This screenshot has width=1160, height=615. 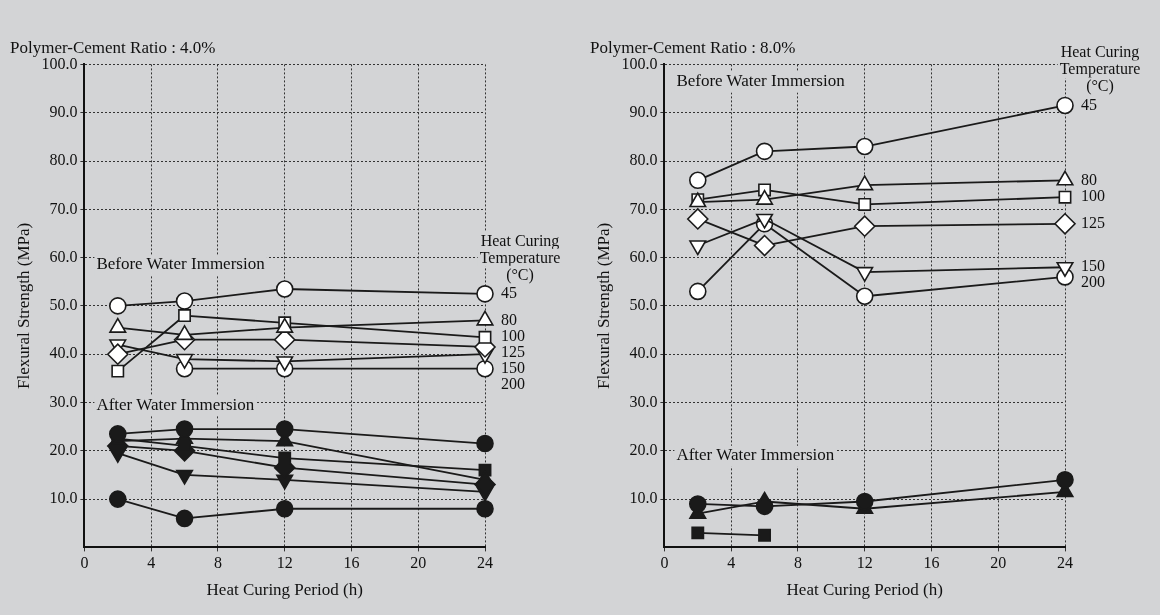 I want to click on chart-title: Polymer-Cement Ratio : 8.0%, so click(x=693, y=47).